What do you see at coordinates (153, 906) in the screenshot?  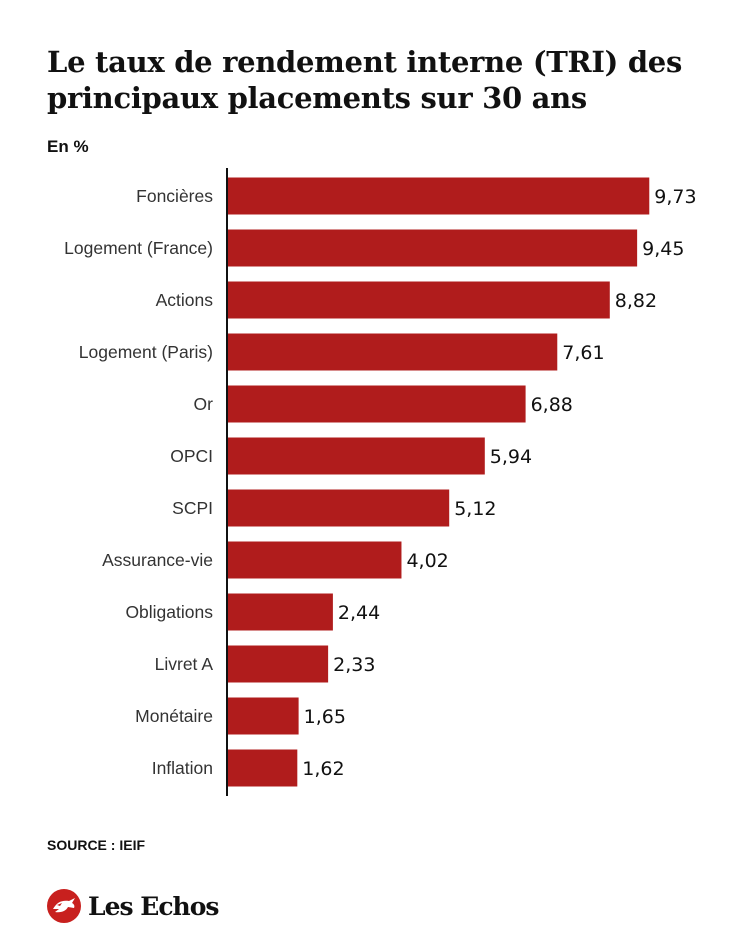 I see `brand-name: Les Echos` at bounding box center [153, 906].